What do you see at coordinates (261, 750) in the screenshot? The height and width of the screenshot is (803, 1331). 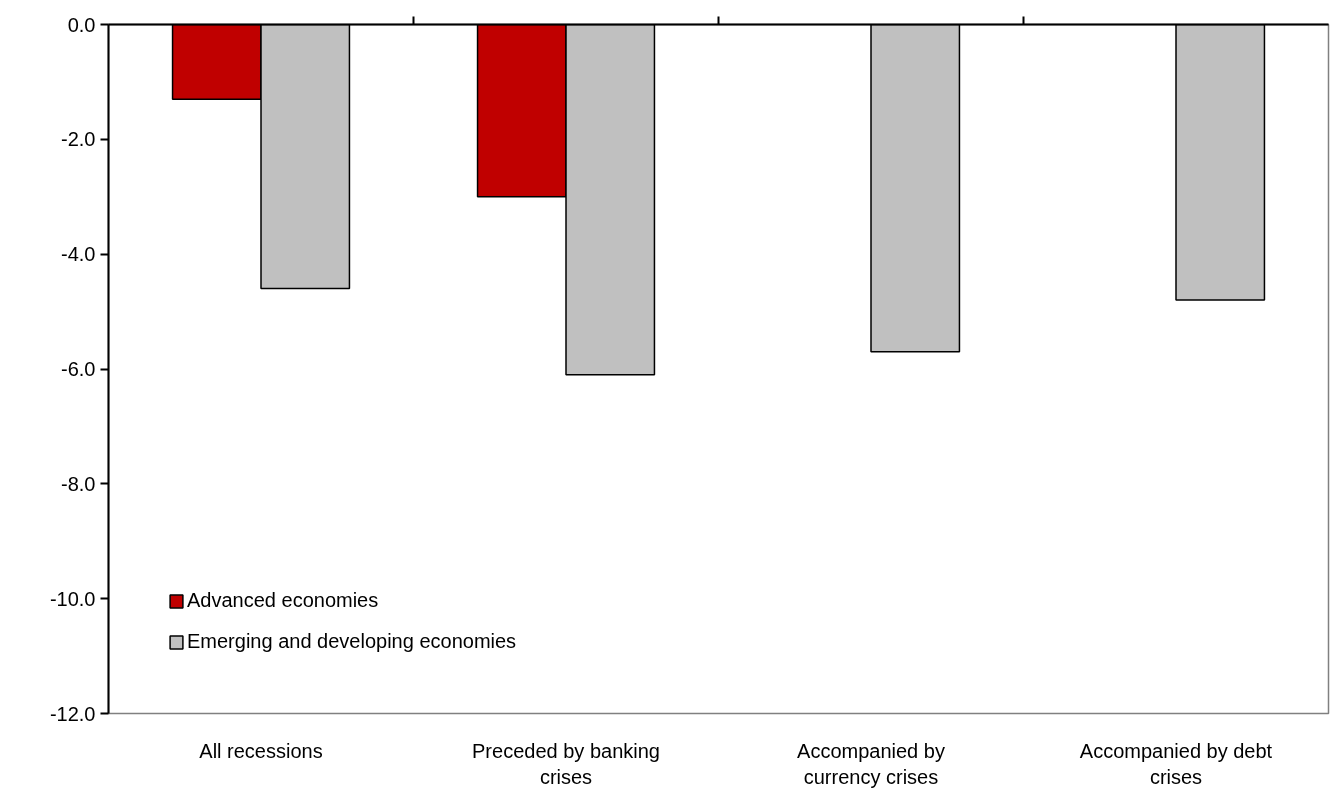 I see `x-tick-label: All recessions` at bounding box center [261, 750].